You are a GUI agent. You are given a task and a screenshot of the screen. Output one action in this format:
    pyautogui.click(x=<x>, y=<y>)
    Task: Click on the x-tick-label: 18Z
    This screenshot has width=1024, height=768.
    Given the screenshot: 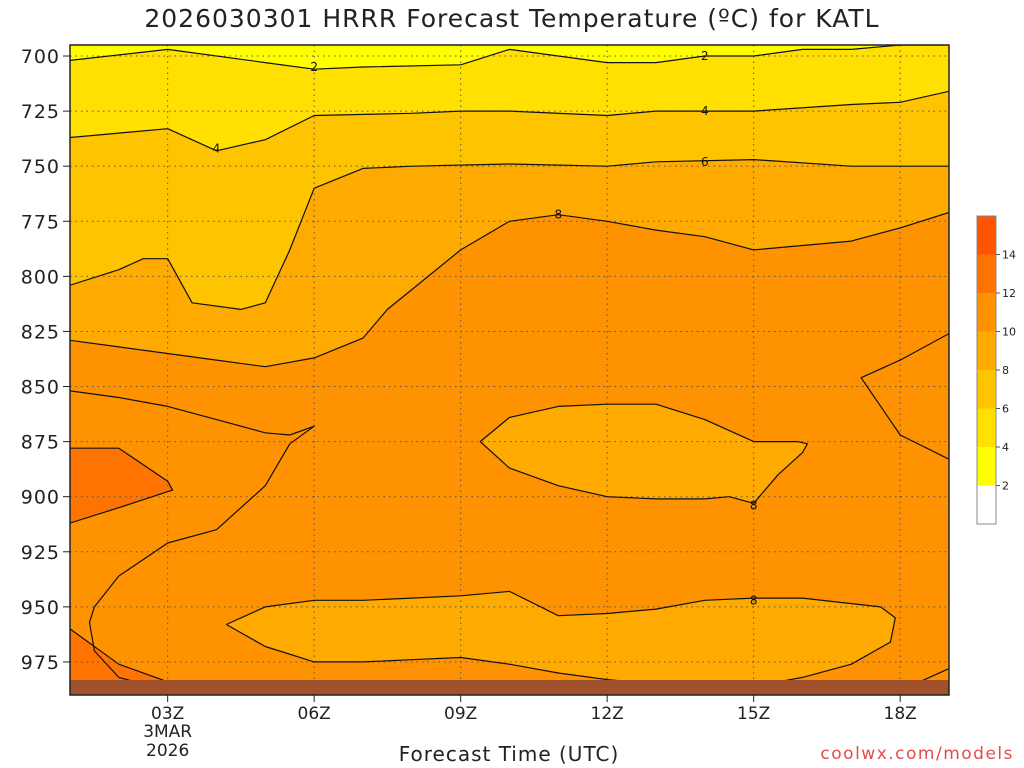 What is the action you would take?
    pyautogui.click(x=900, y=714)
    